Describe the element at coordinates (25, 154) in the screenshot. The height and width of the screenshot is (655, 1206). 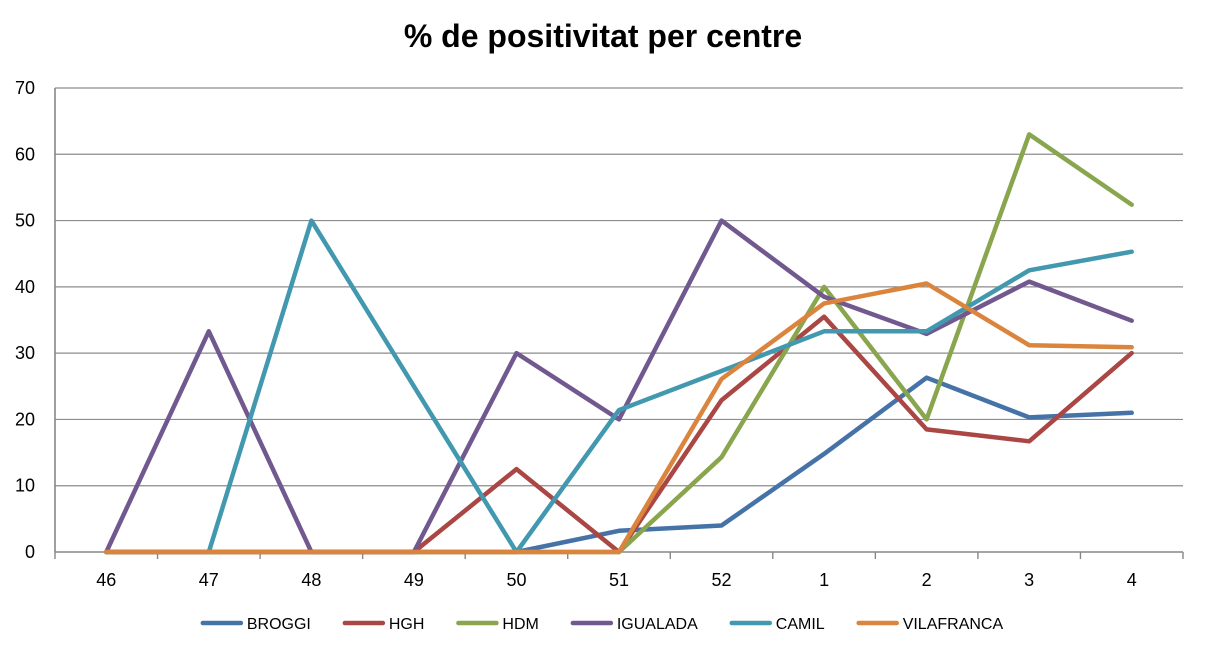
I see `y-tick-label: 60` at that location.